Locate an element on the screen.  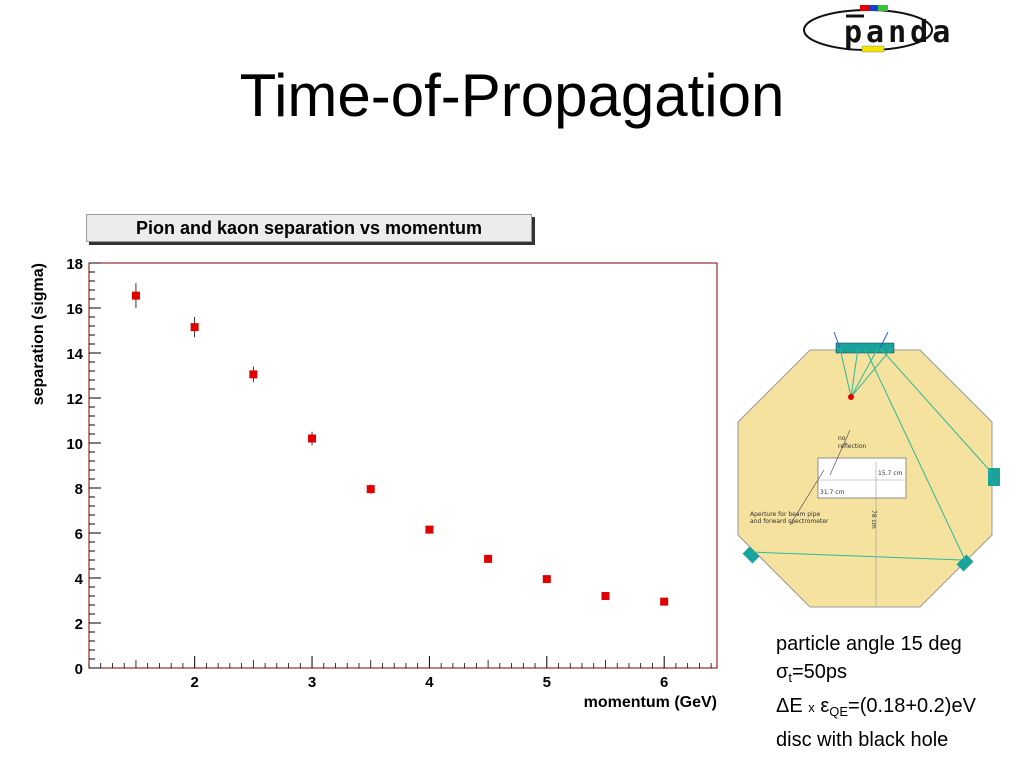
y-axis-label: separation (sigma) is located at coordinates (38, 334).